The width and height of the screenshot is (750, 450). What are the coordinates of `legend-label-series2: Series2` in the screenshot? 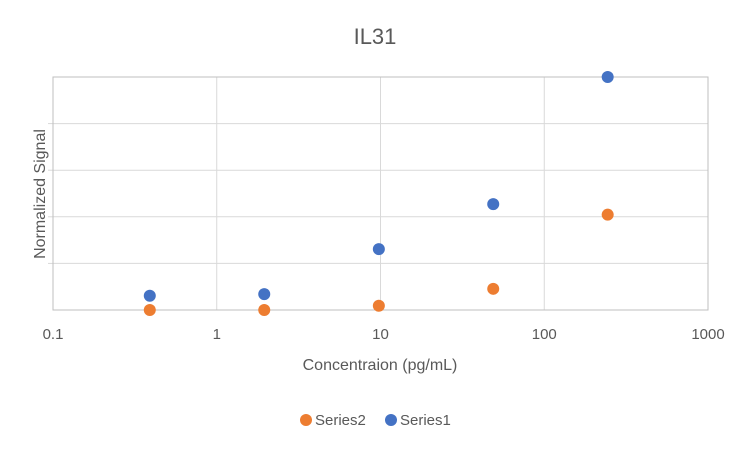 It's located at (340, 420).